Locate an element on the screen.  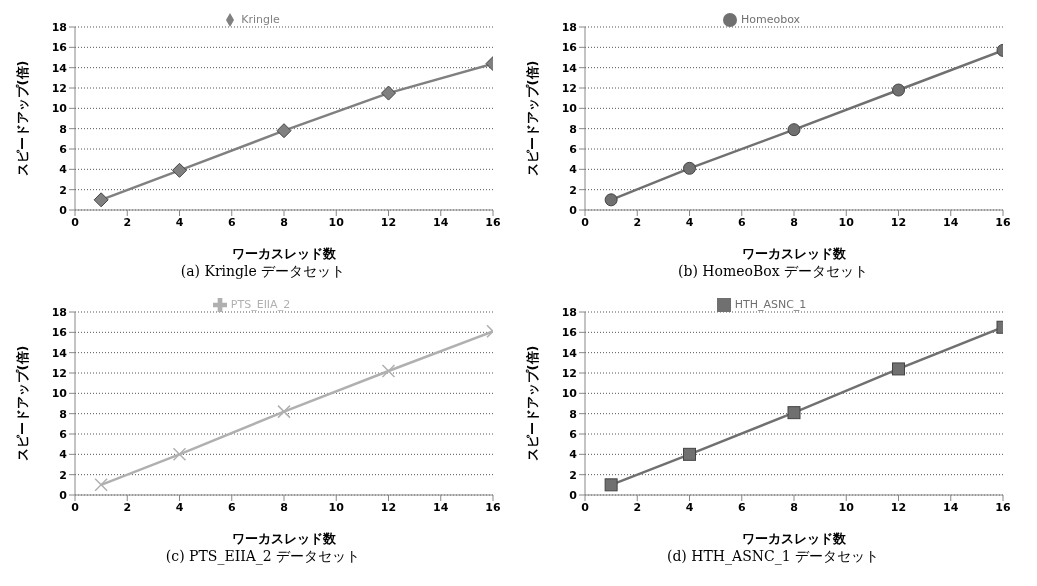
legend-label: HTH_ASNC_1 is located at coordinates (770, 304).